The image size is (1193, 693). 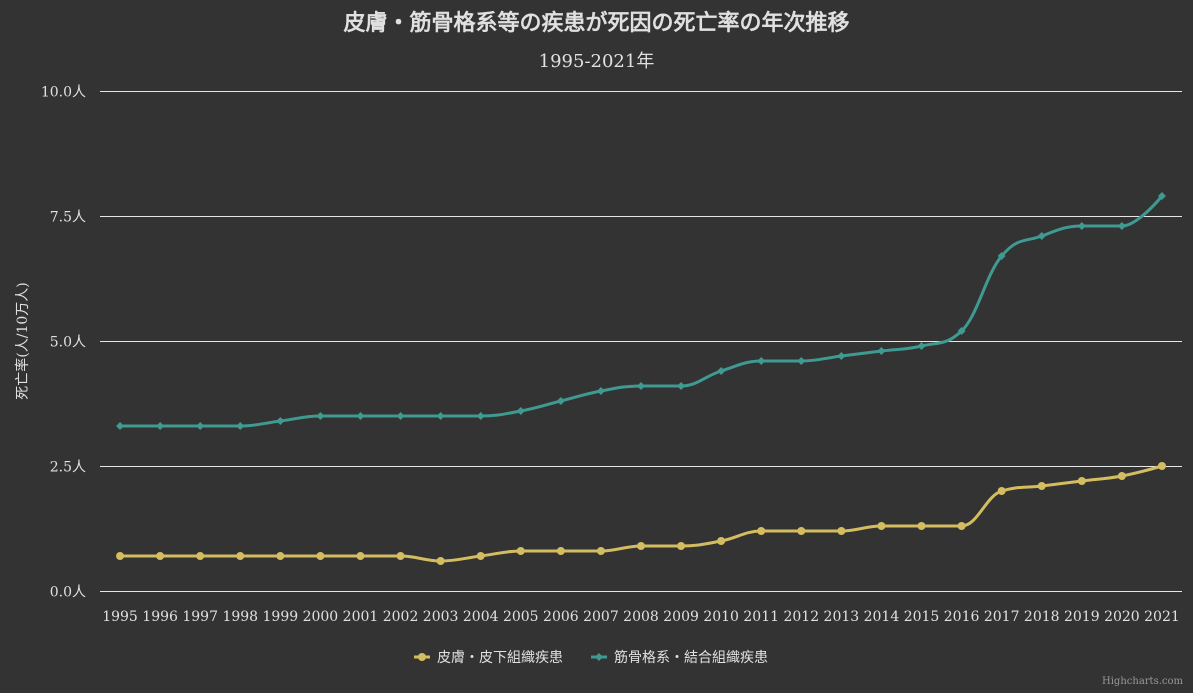 I want to click on series-2-point-1999, so click(x=280, y=421).